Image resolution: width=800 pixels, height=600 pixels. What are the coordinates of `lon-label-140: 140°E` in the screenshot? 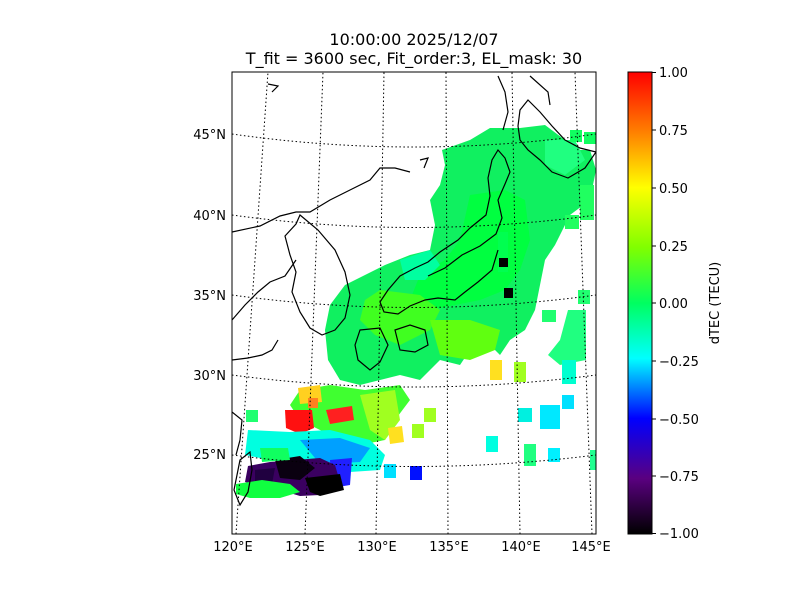 It's located at (521, 547).